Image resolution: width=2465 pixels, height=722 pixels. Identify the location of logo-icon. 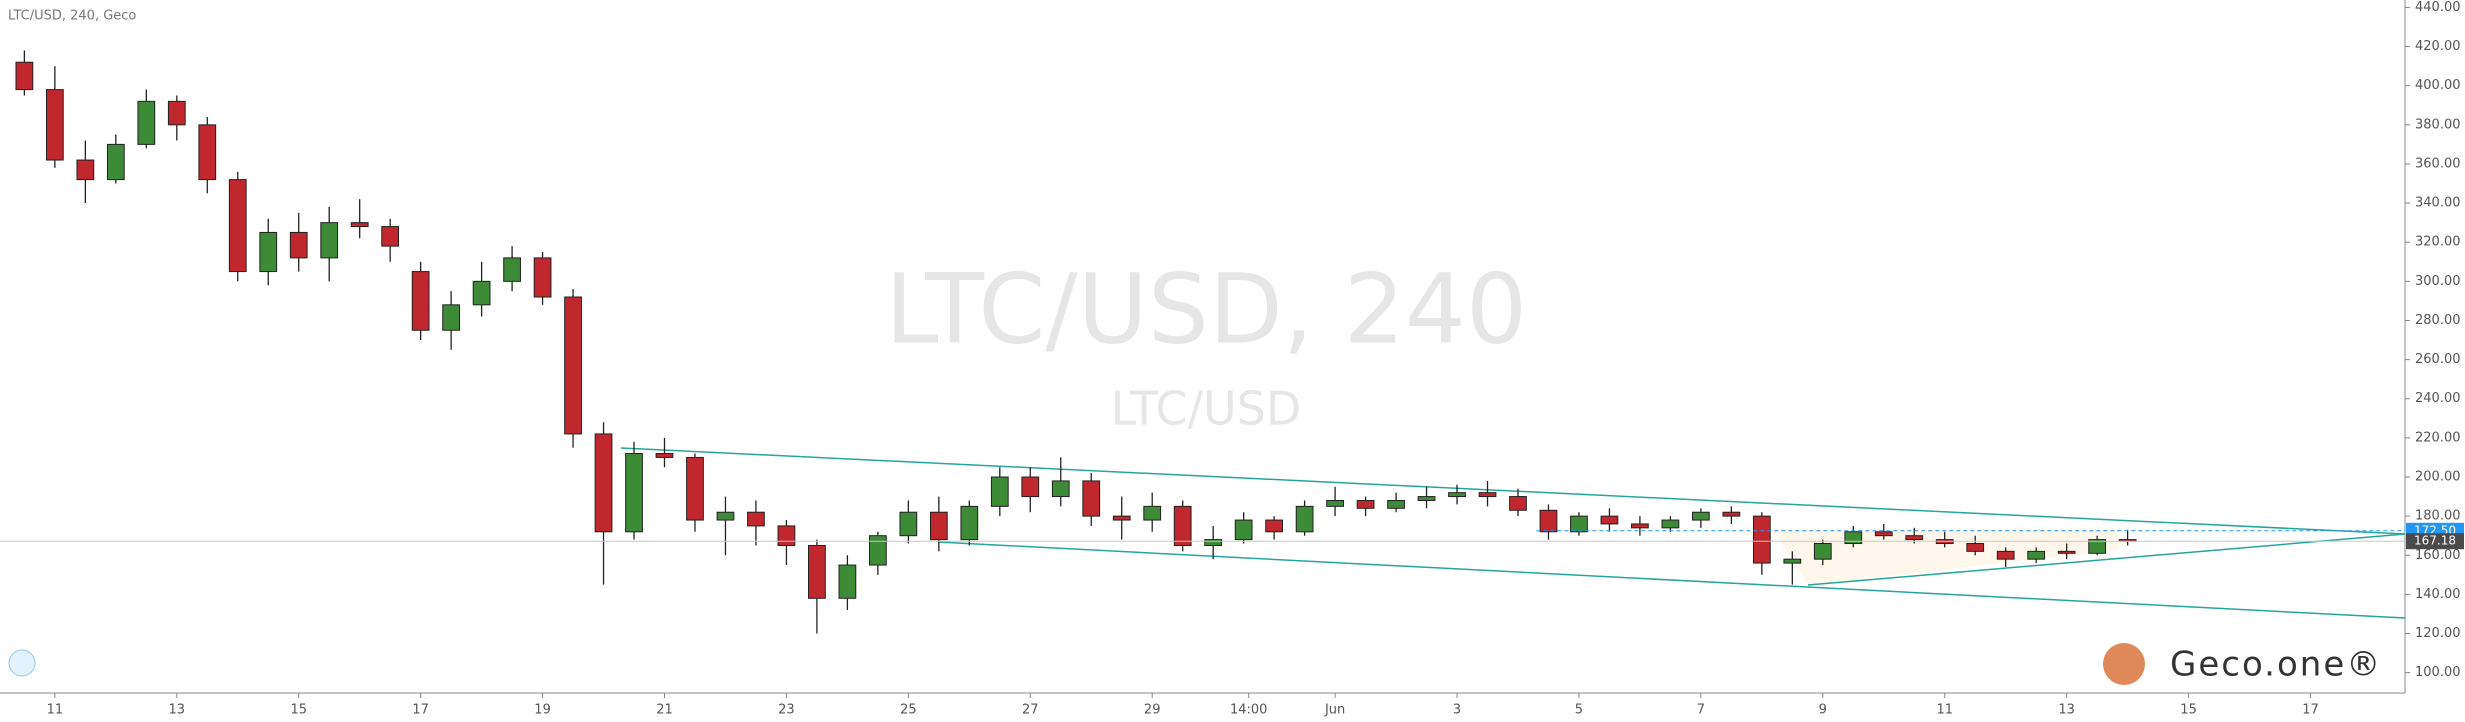
(2124, 664).